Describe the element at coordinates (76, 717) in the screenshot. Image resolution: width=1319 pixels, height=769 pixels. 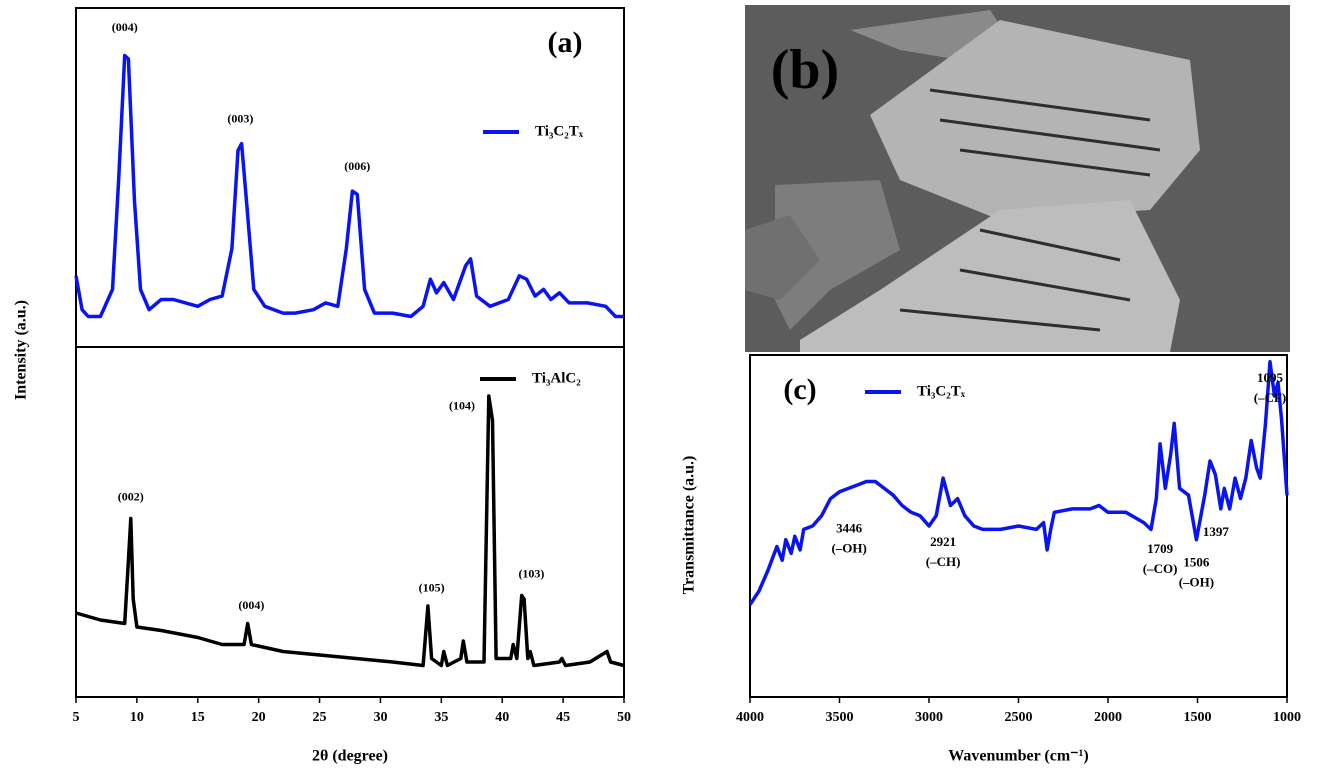
I see `x-tick-label: 5` at that location.